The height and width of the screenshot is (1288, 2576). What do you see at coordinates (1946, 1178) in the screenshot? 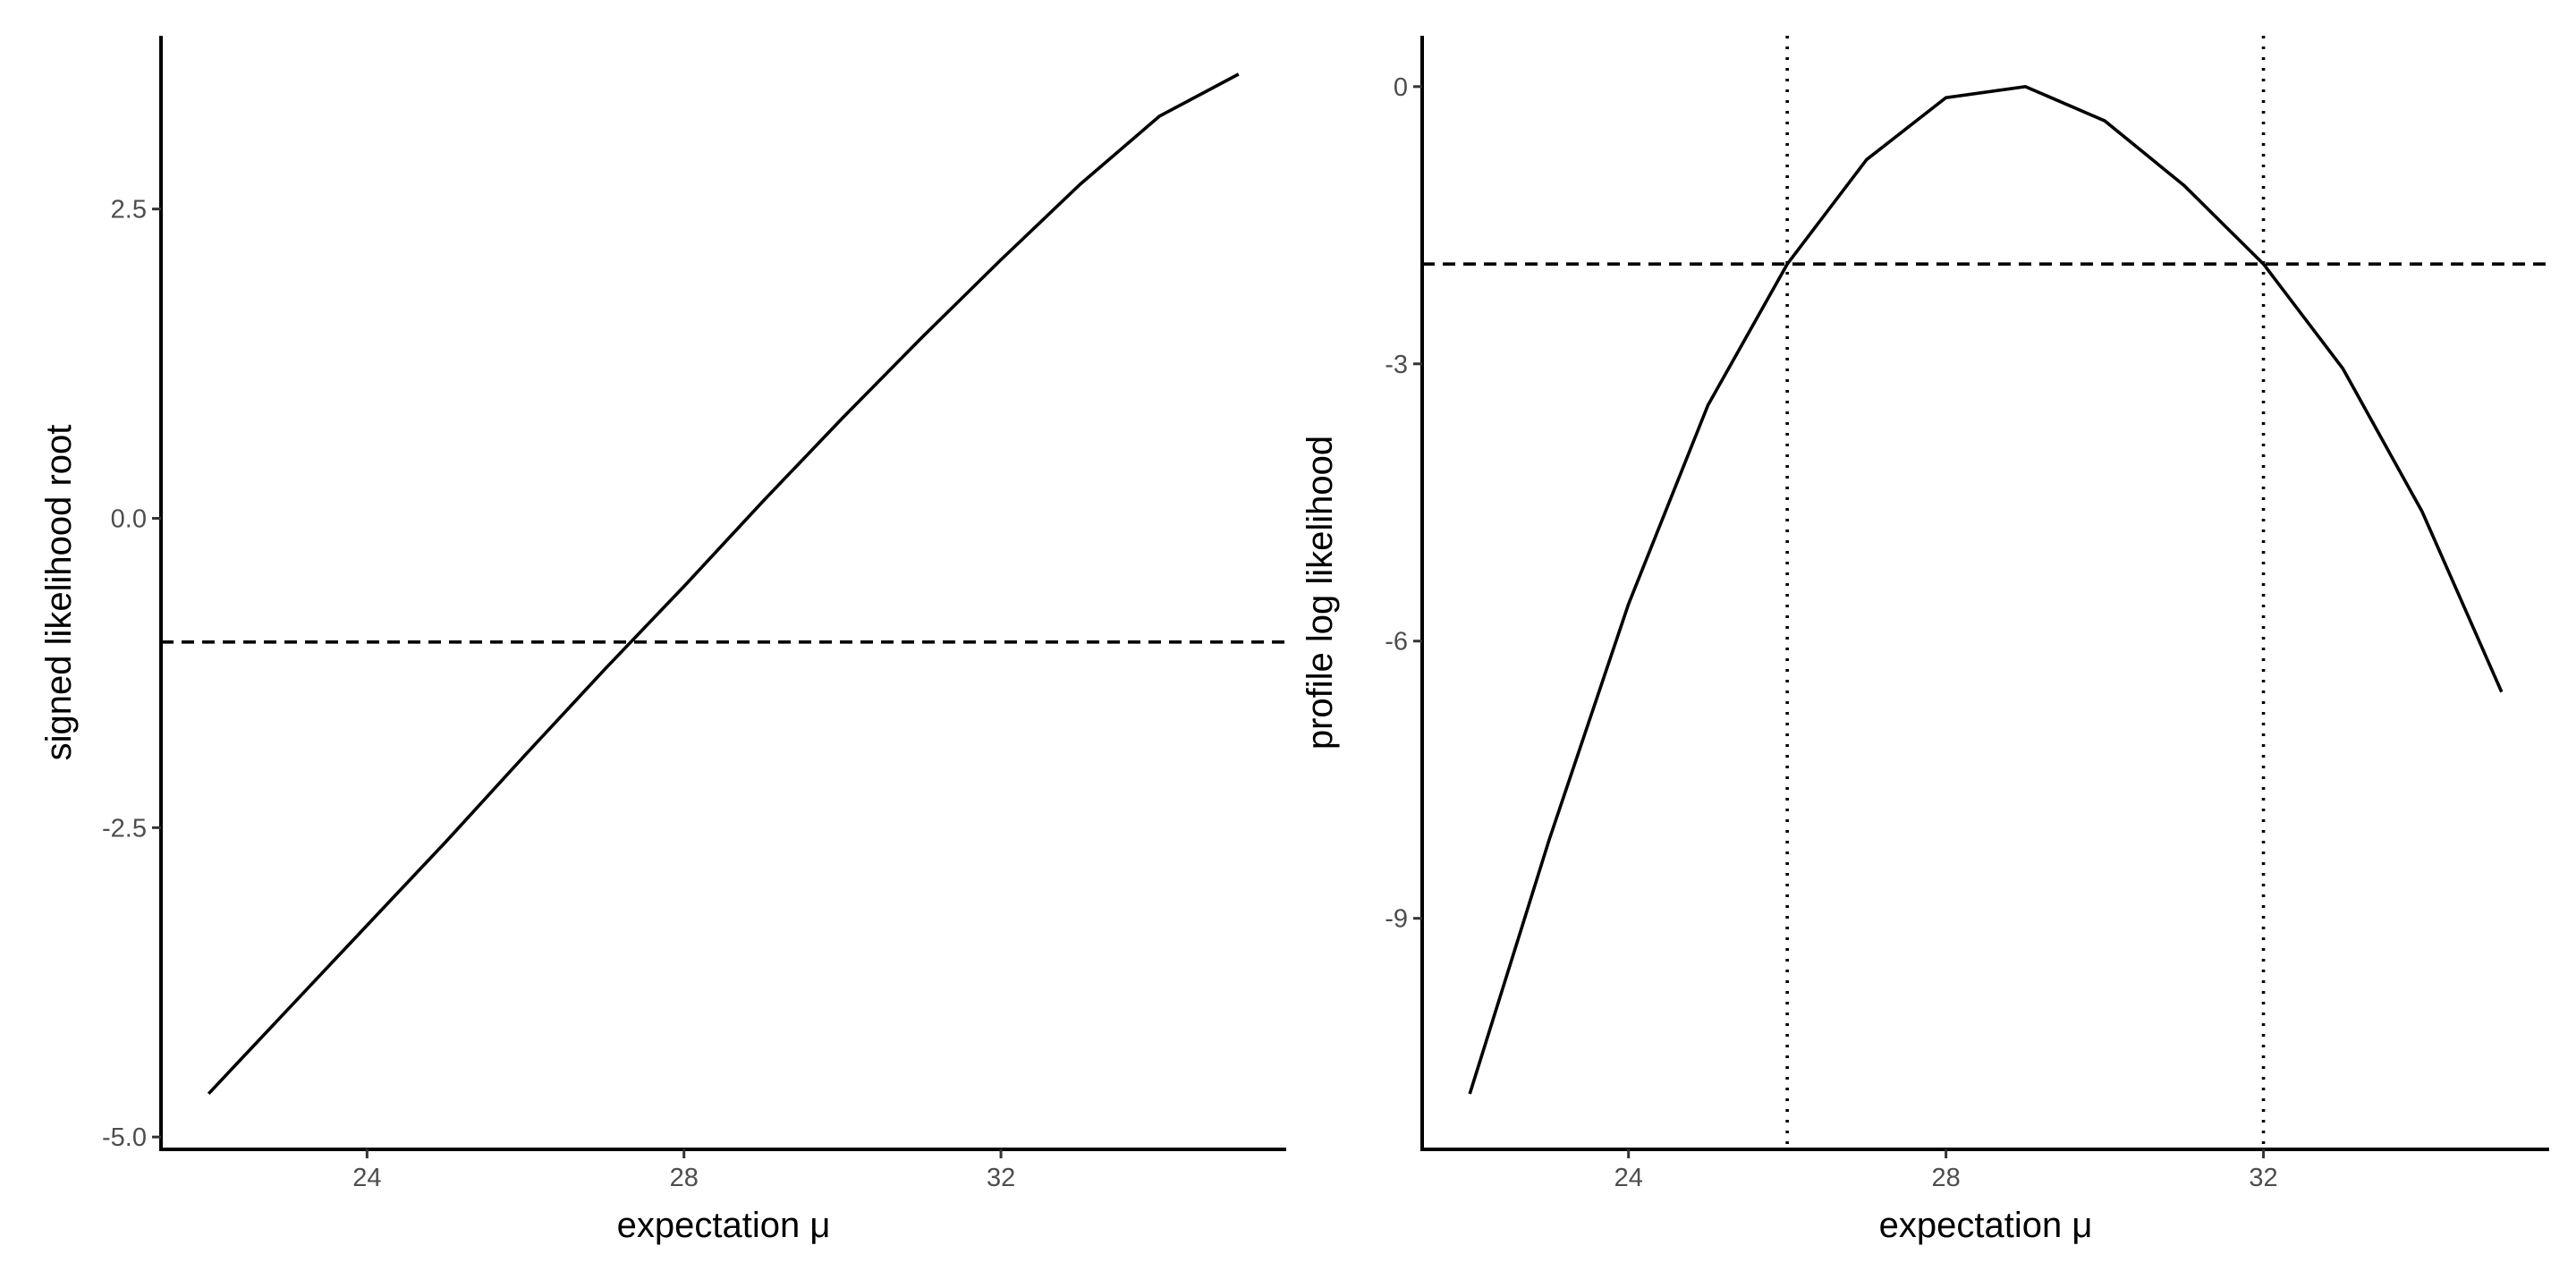
I see `right-x-tick-label: 28` at bounding box center [1946, 1178].